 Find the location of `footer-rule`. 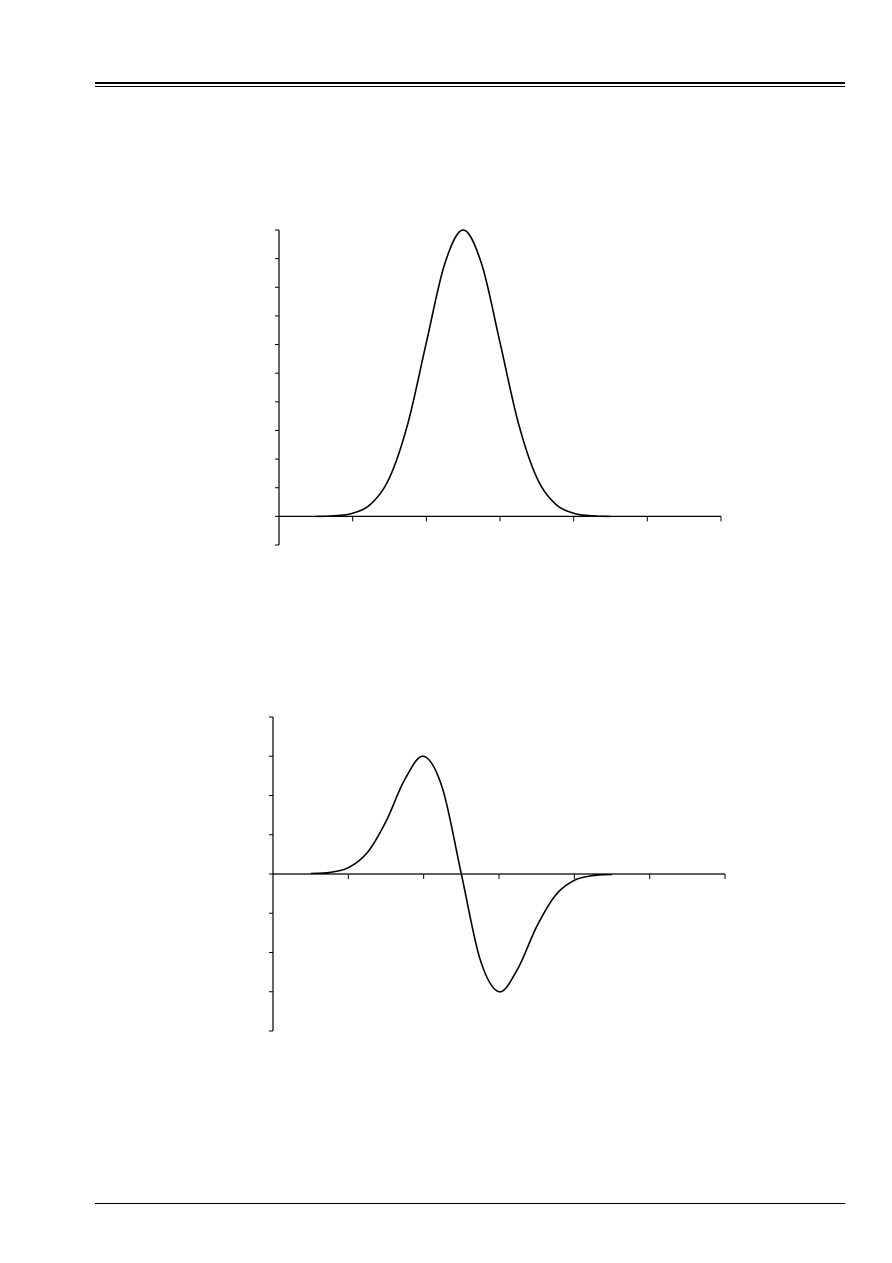

footer-rule is located at coordinates (470, 1203).